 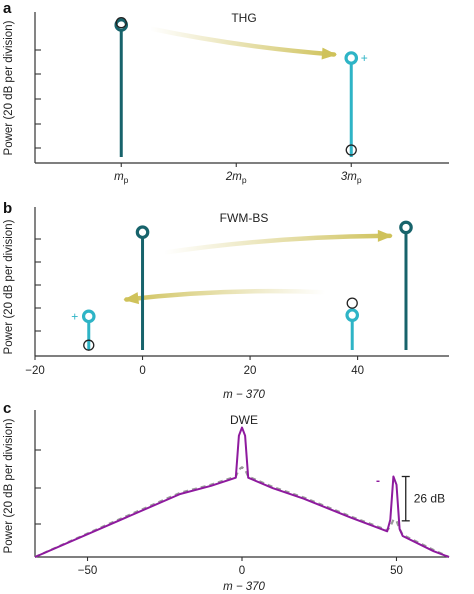 What do you see at coordinates (121, 178) in the screenshot?
I see `panel-a-x-tick-label-0: mp` at bounding box center [121, 178].